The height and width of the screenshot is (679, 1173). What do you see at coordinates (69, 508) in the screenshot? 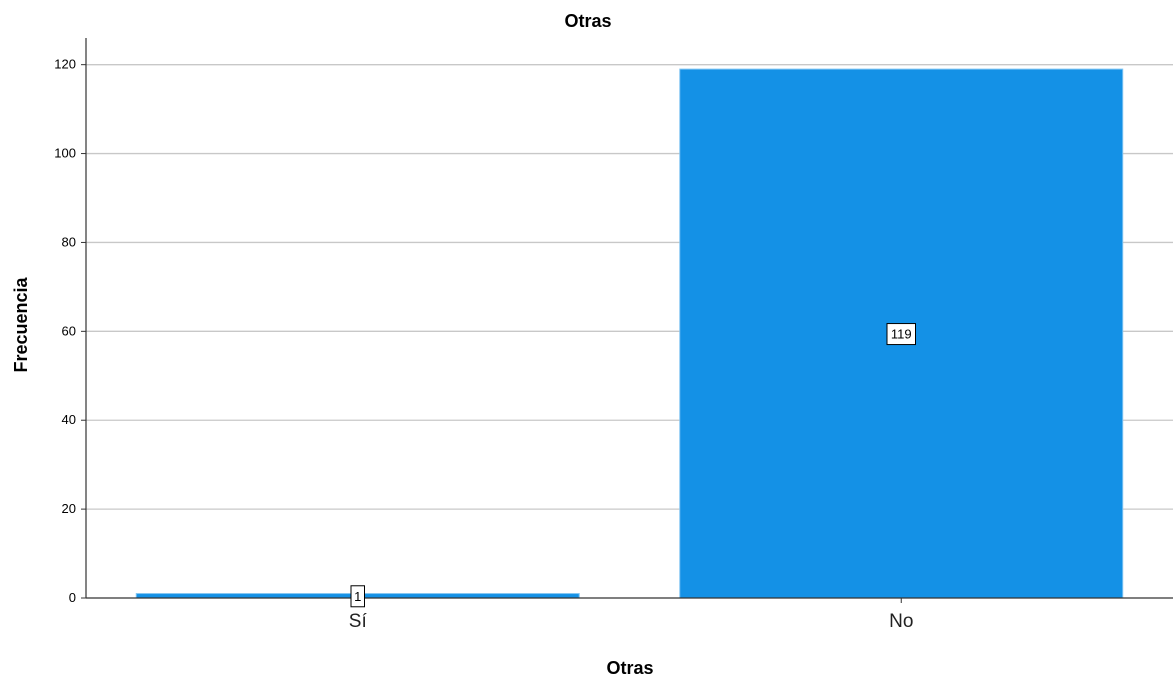
I see `y-tick-label-20: 20` at bounding box center [69, 508].